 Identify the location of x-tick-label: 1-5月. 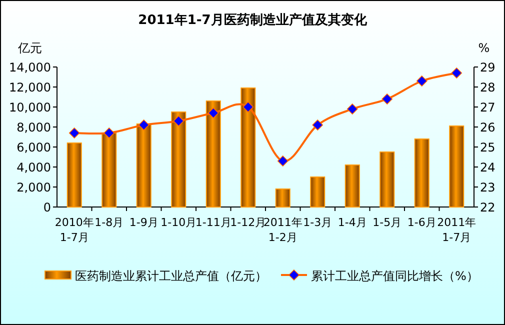
(387, 222).